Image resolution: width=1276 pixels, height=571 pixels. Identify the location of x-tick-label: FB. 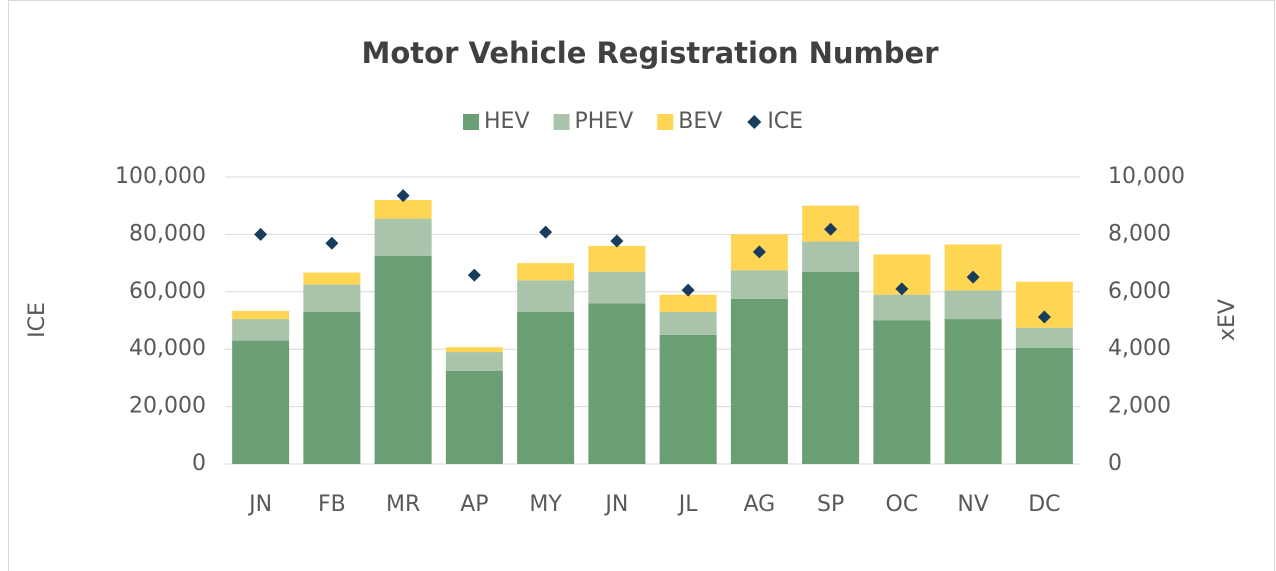
(332, 504).